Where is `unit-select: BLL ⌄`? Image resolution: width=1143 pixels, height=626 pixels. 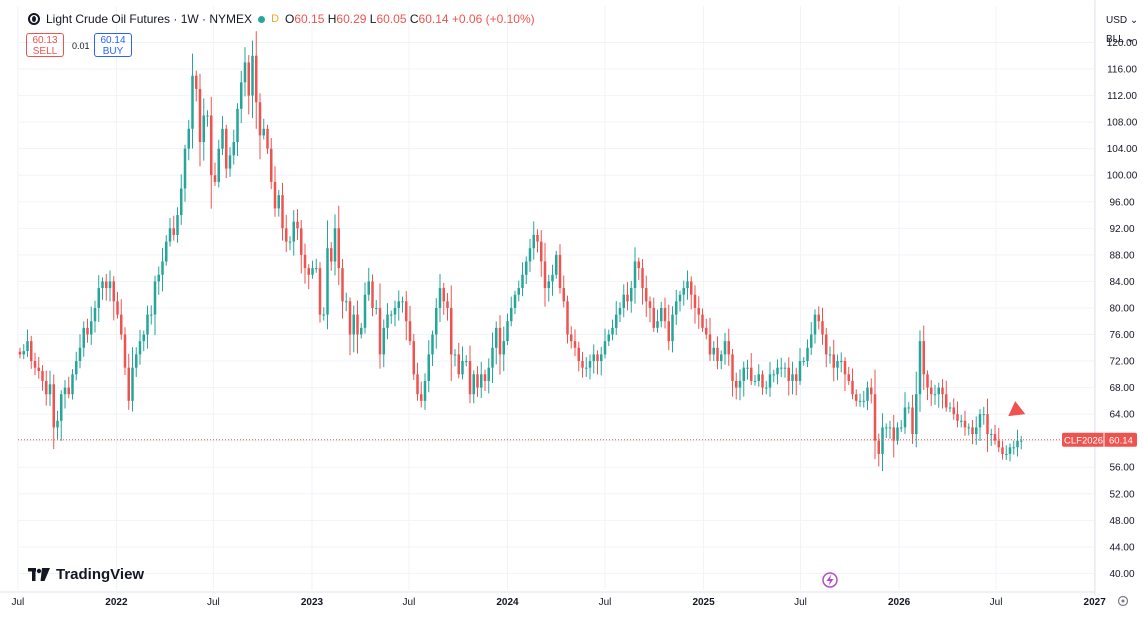 unit-select: BLL ⌄ is located at coordinates (1120, 39).